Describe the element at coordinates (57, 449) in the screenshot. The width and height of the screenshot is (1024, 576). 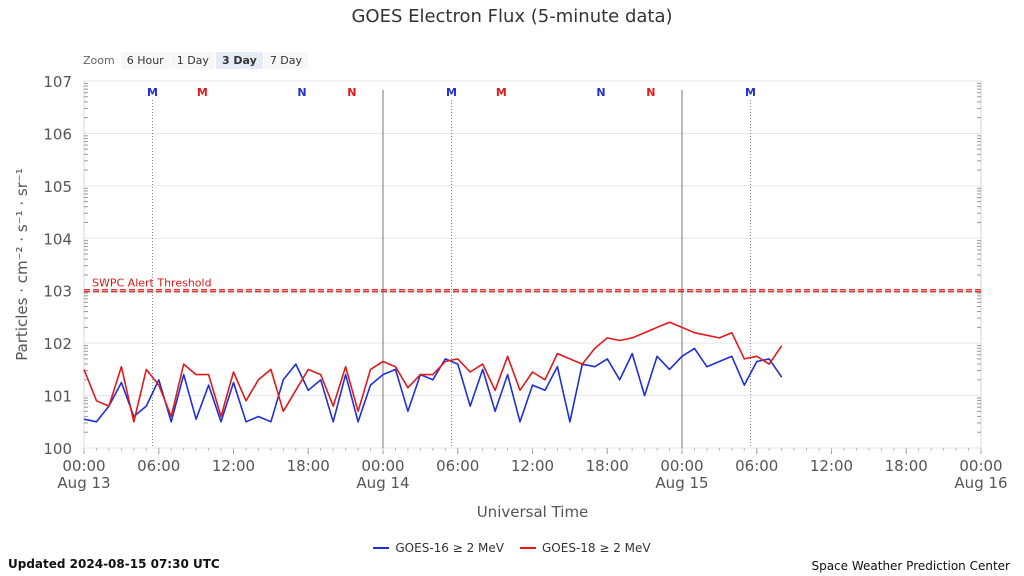
I see `y-tick-label: 100` at that location.